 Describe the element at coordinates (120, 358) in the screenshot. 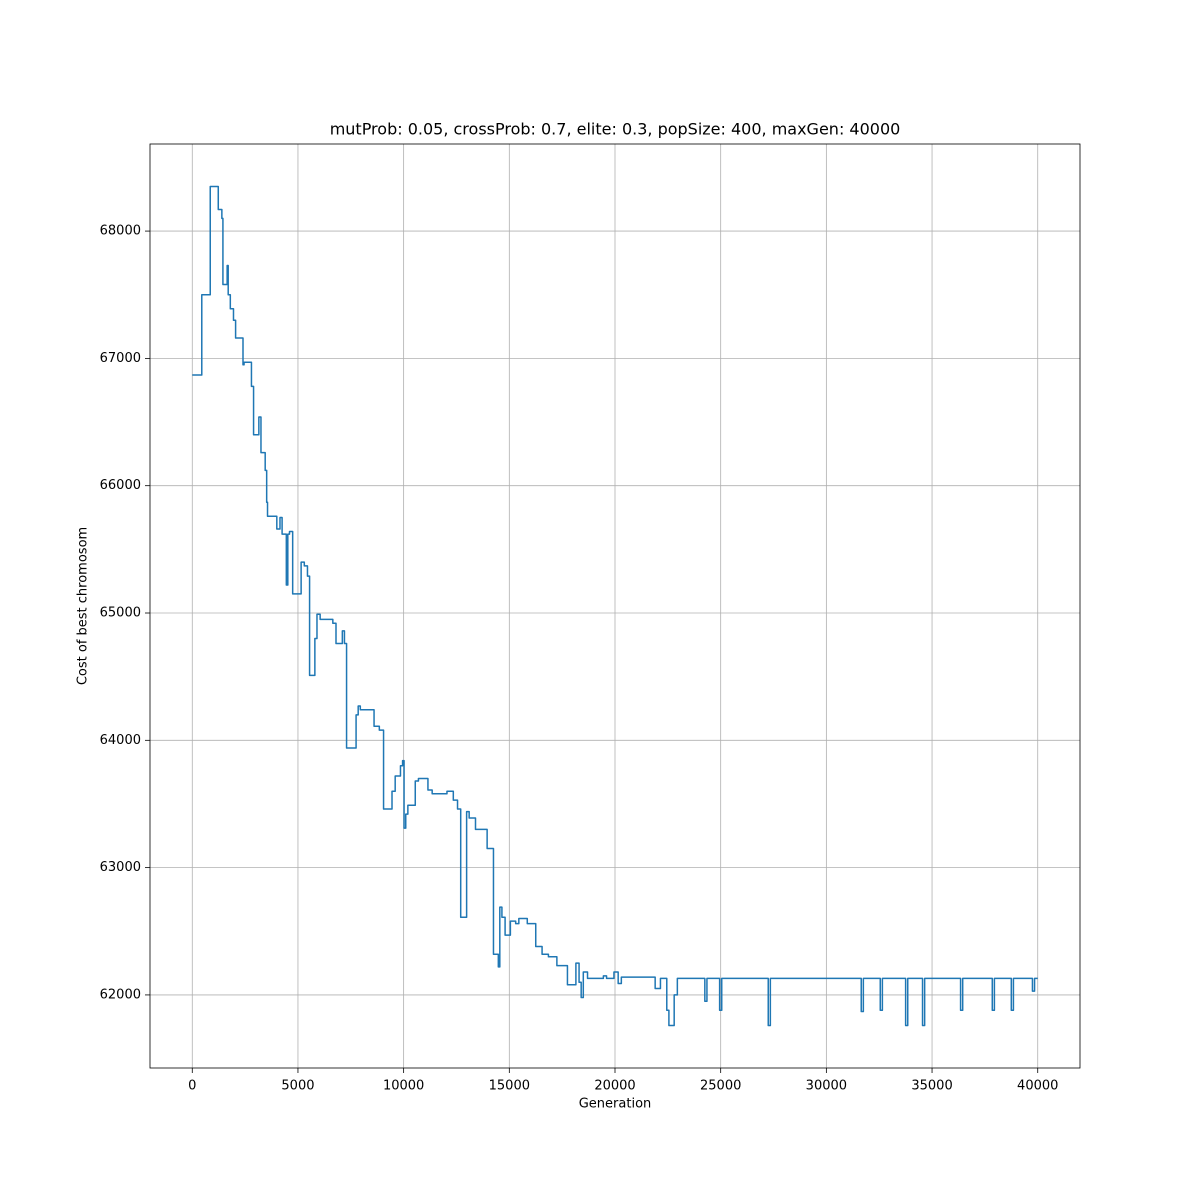

I see `y-tick-label: 67000` at that location.